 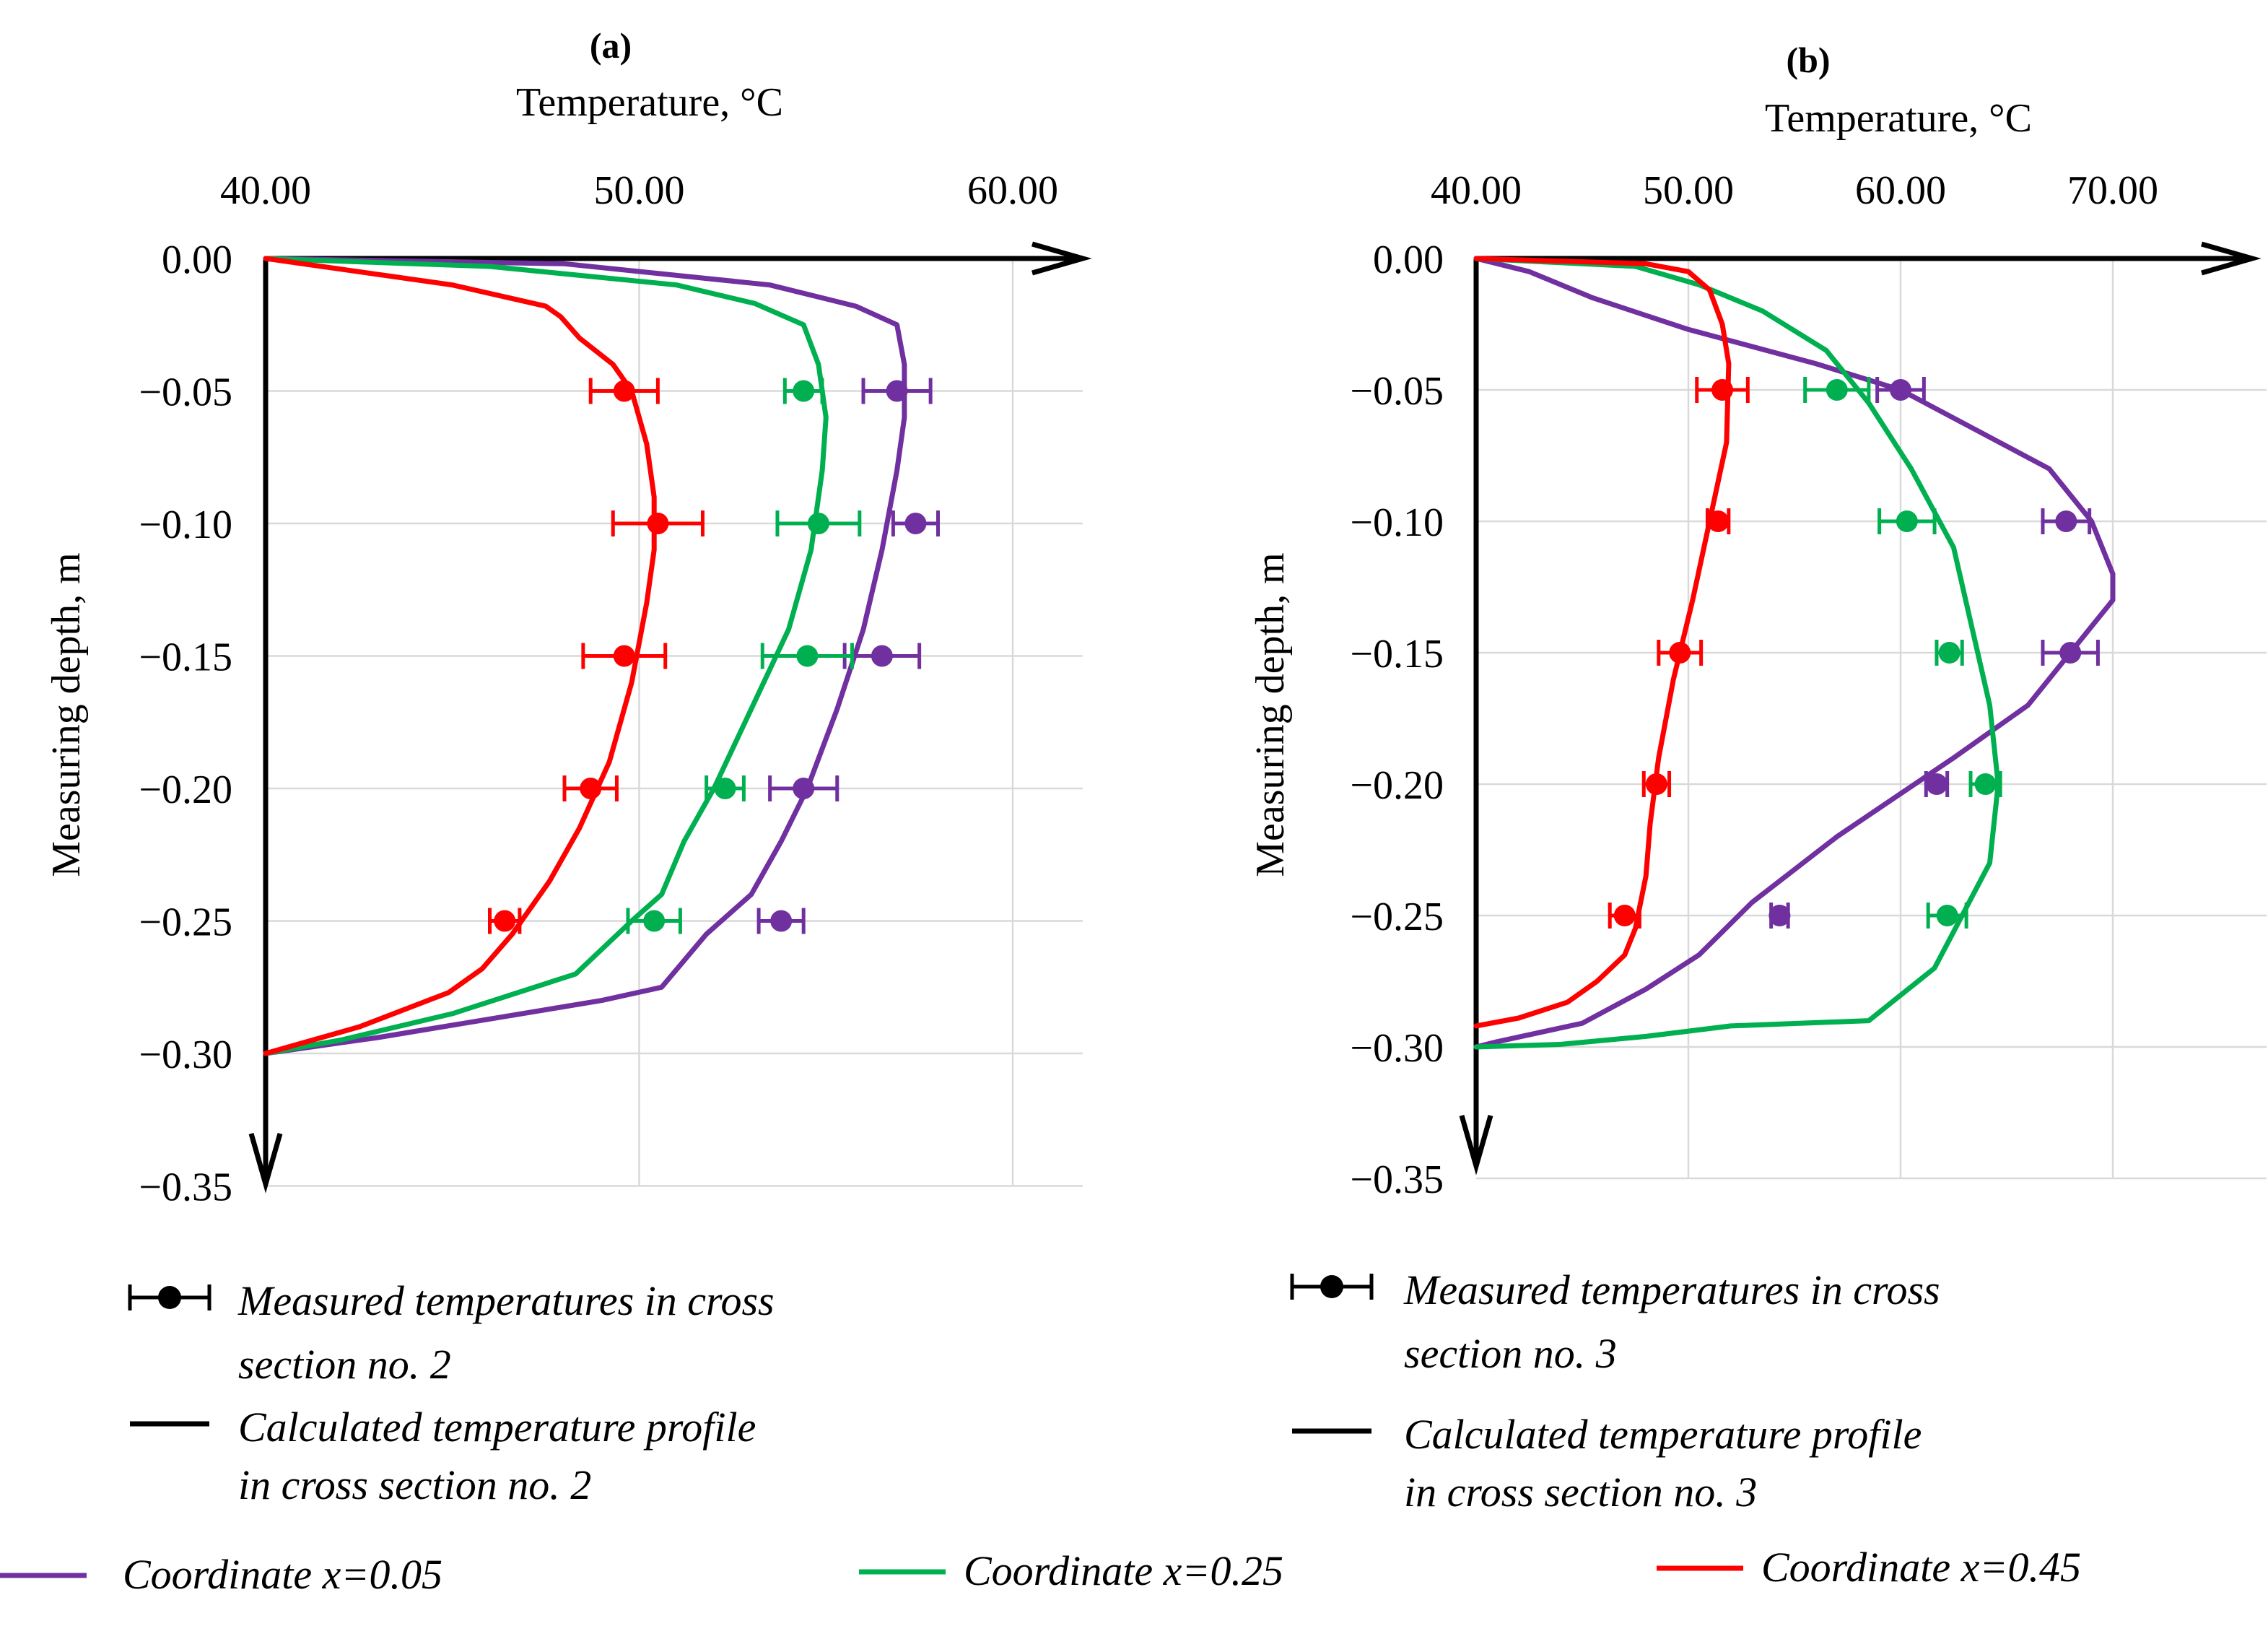 What do you see at coordinates (649, 102) in the screenshot?
I see `panel-a-x-axis-title: Temperature, °C` at bounding box center [649, 102].